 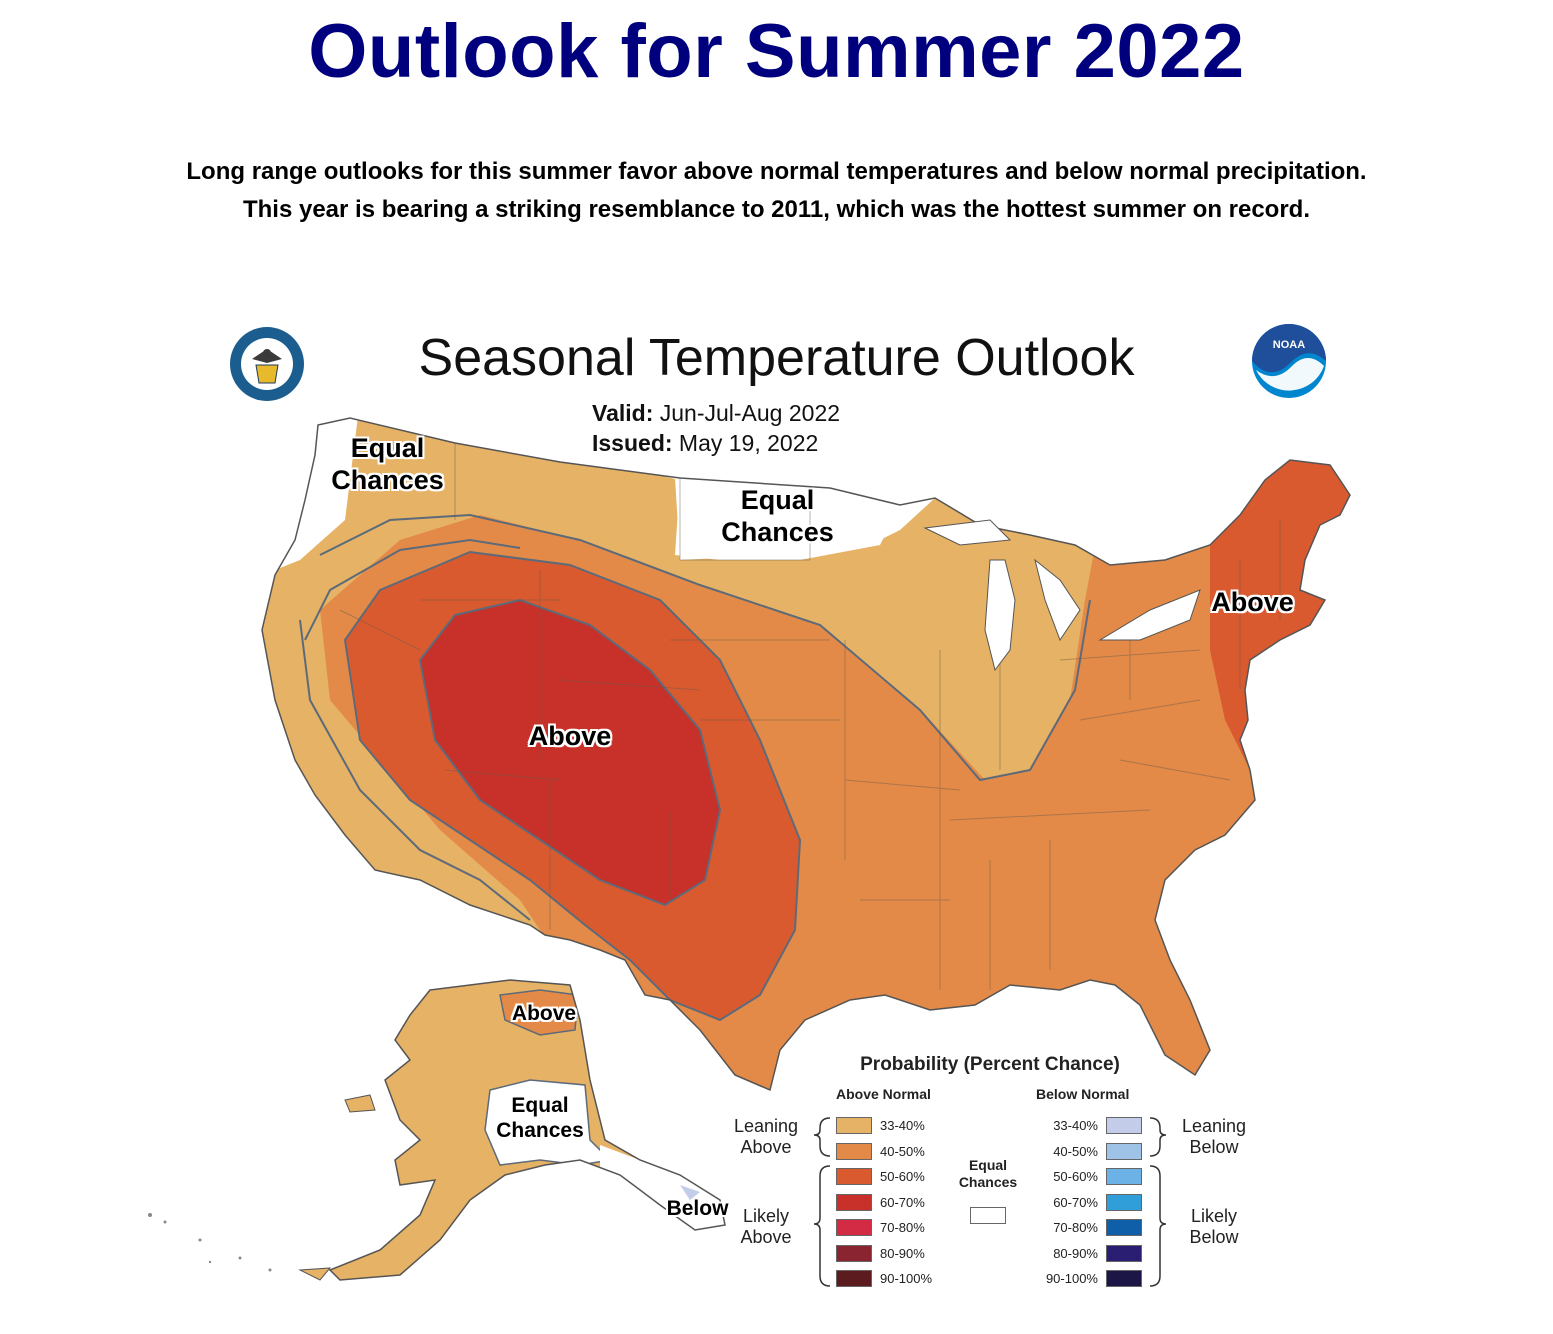 What do you see at coordinates (540, 1118) in the screenshot?
I see `label-alaska-interior: Equal Chances` at bounding box center [540, 1118].